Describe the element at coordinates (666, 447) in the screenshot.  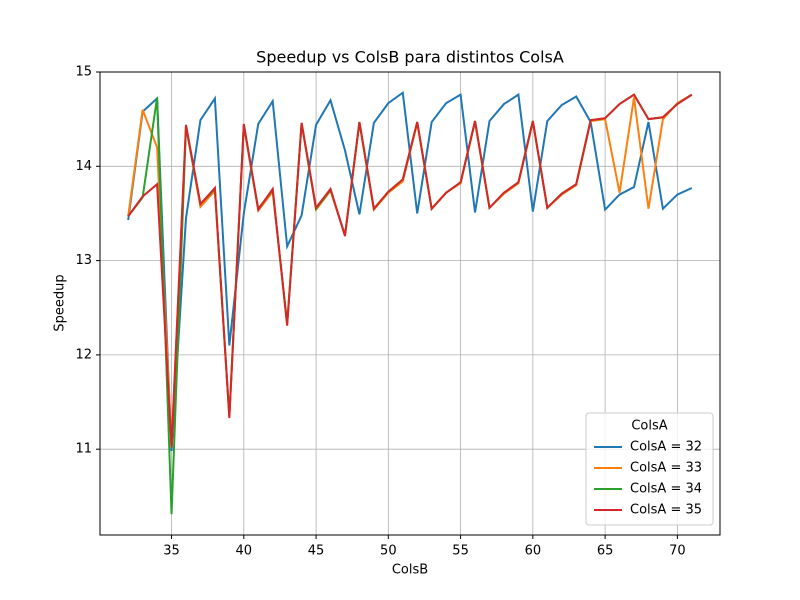
I see `legend-label: ColsA = 32` at that location.